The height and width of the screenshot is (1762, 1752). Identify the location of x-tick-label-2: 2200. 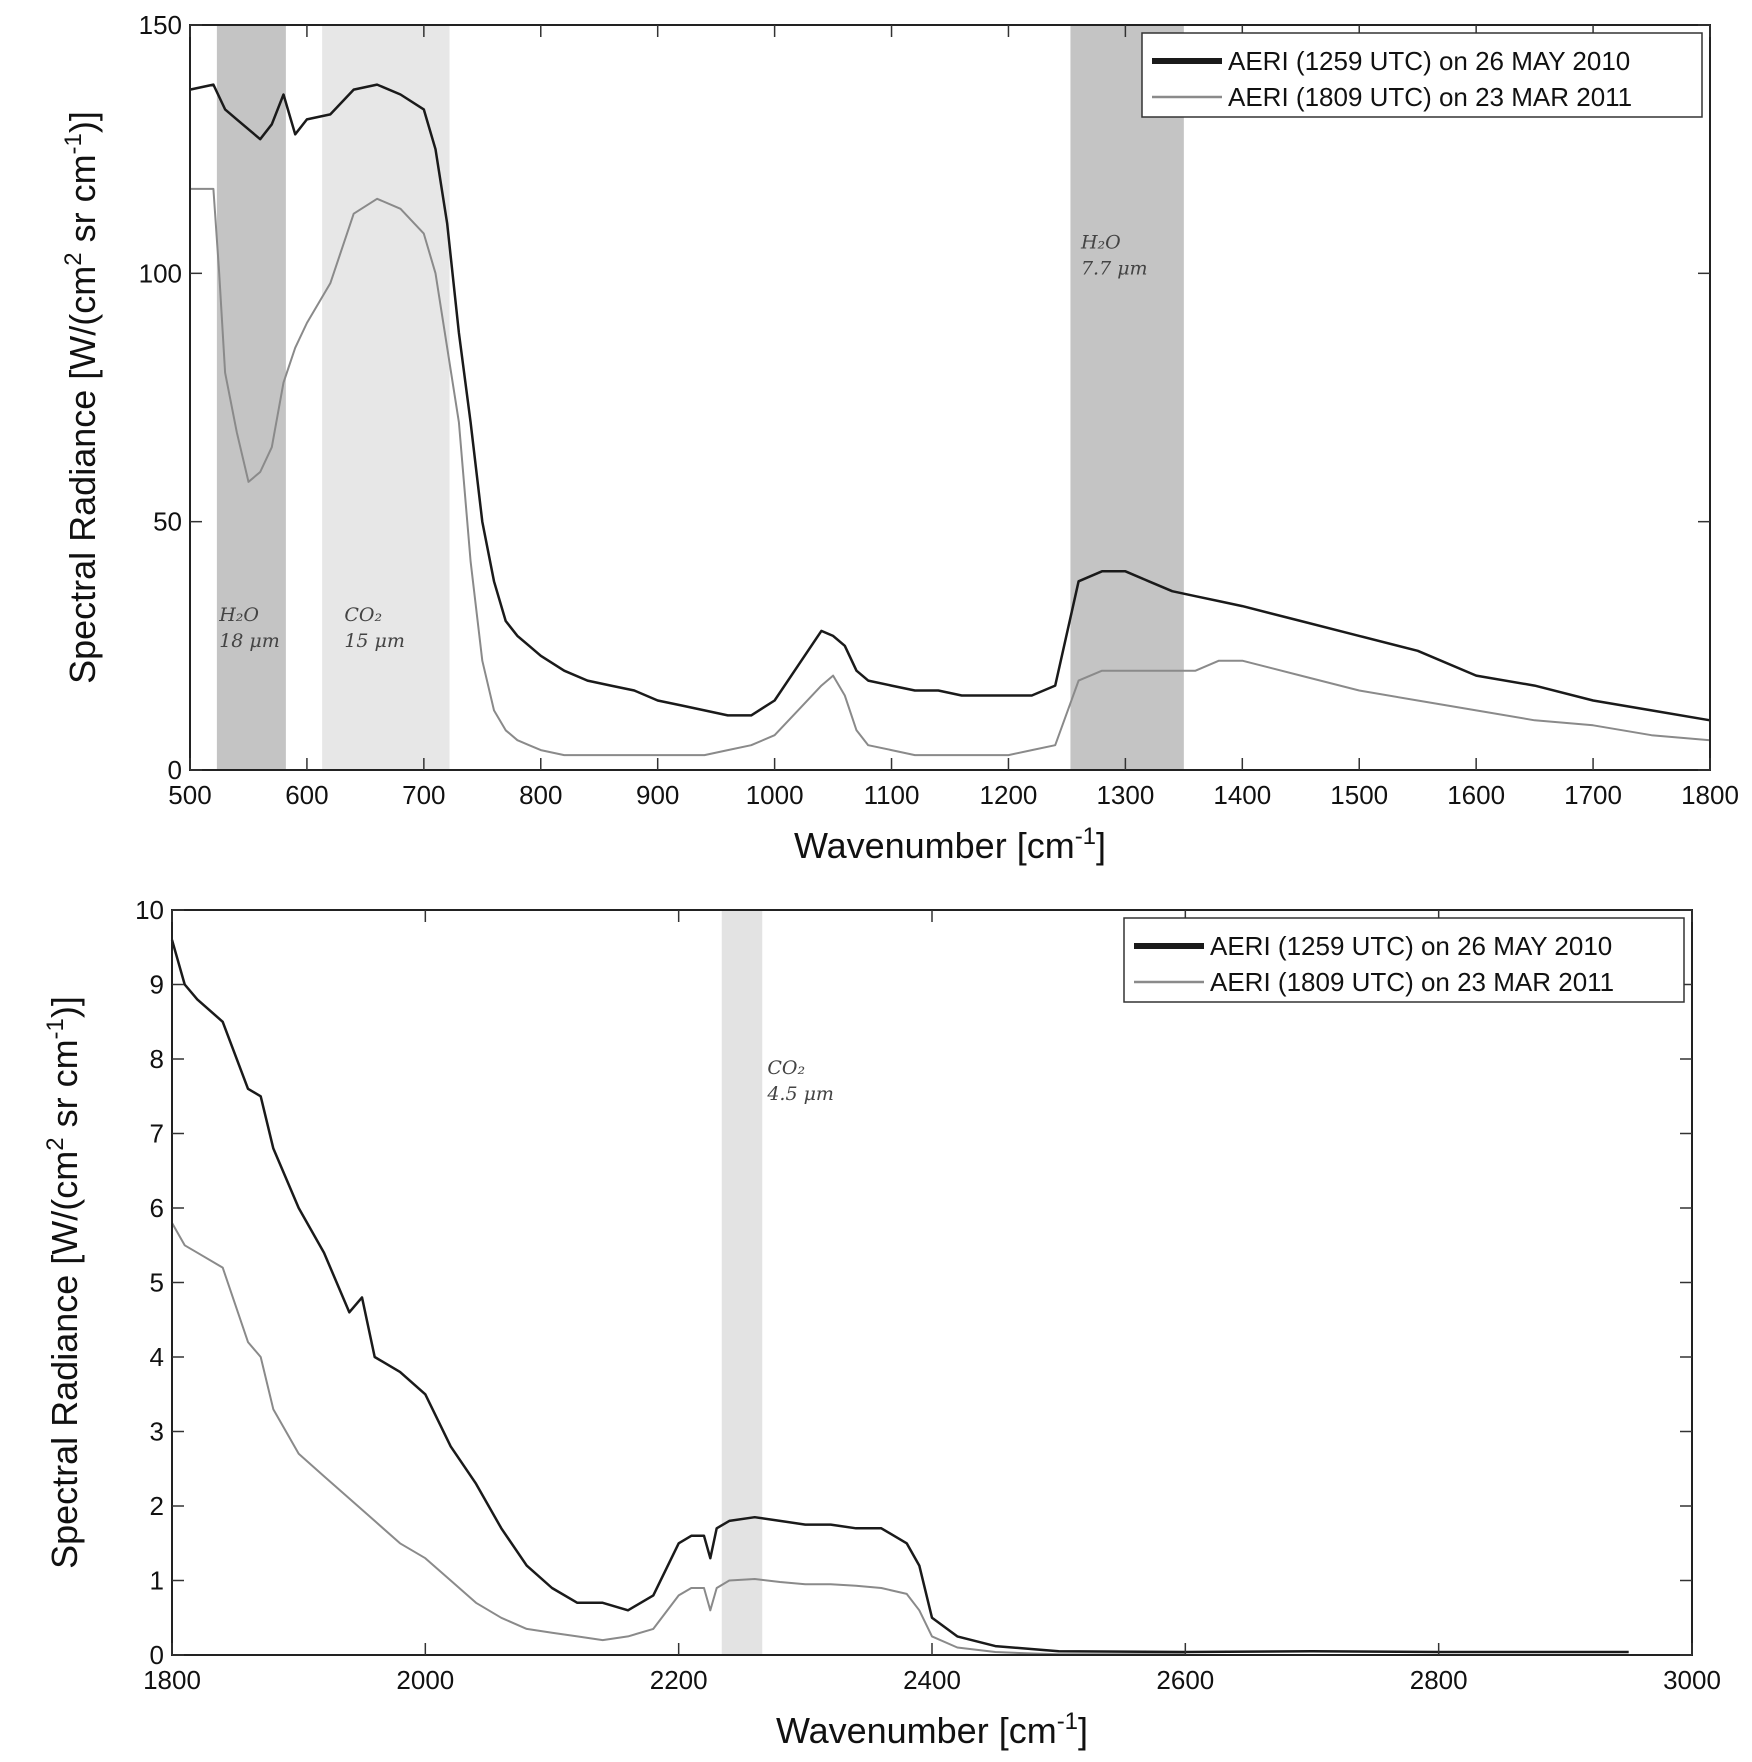
(679, 1680).